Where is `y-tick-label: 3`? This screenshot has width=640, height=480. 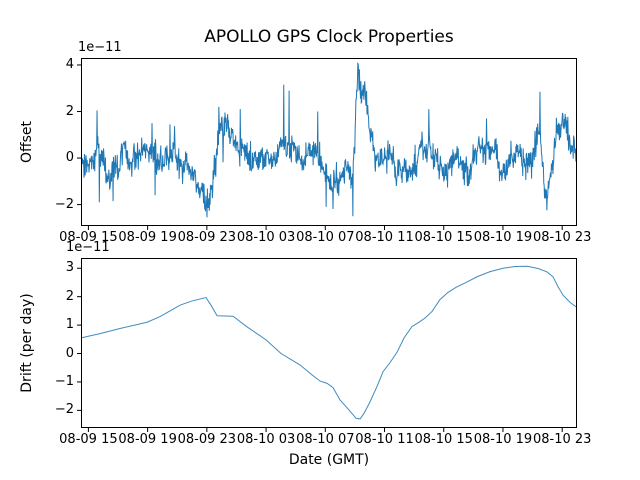 y-tick-label: 3 is located at coordinates (69, 268).